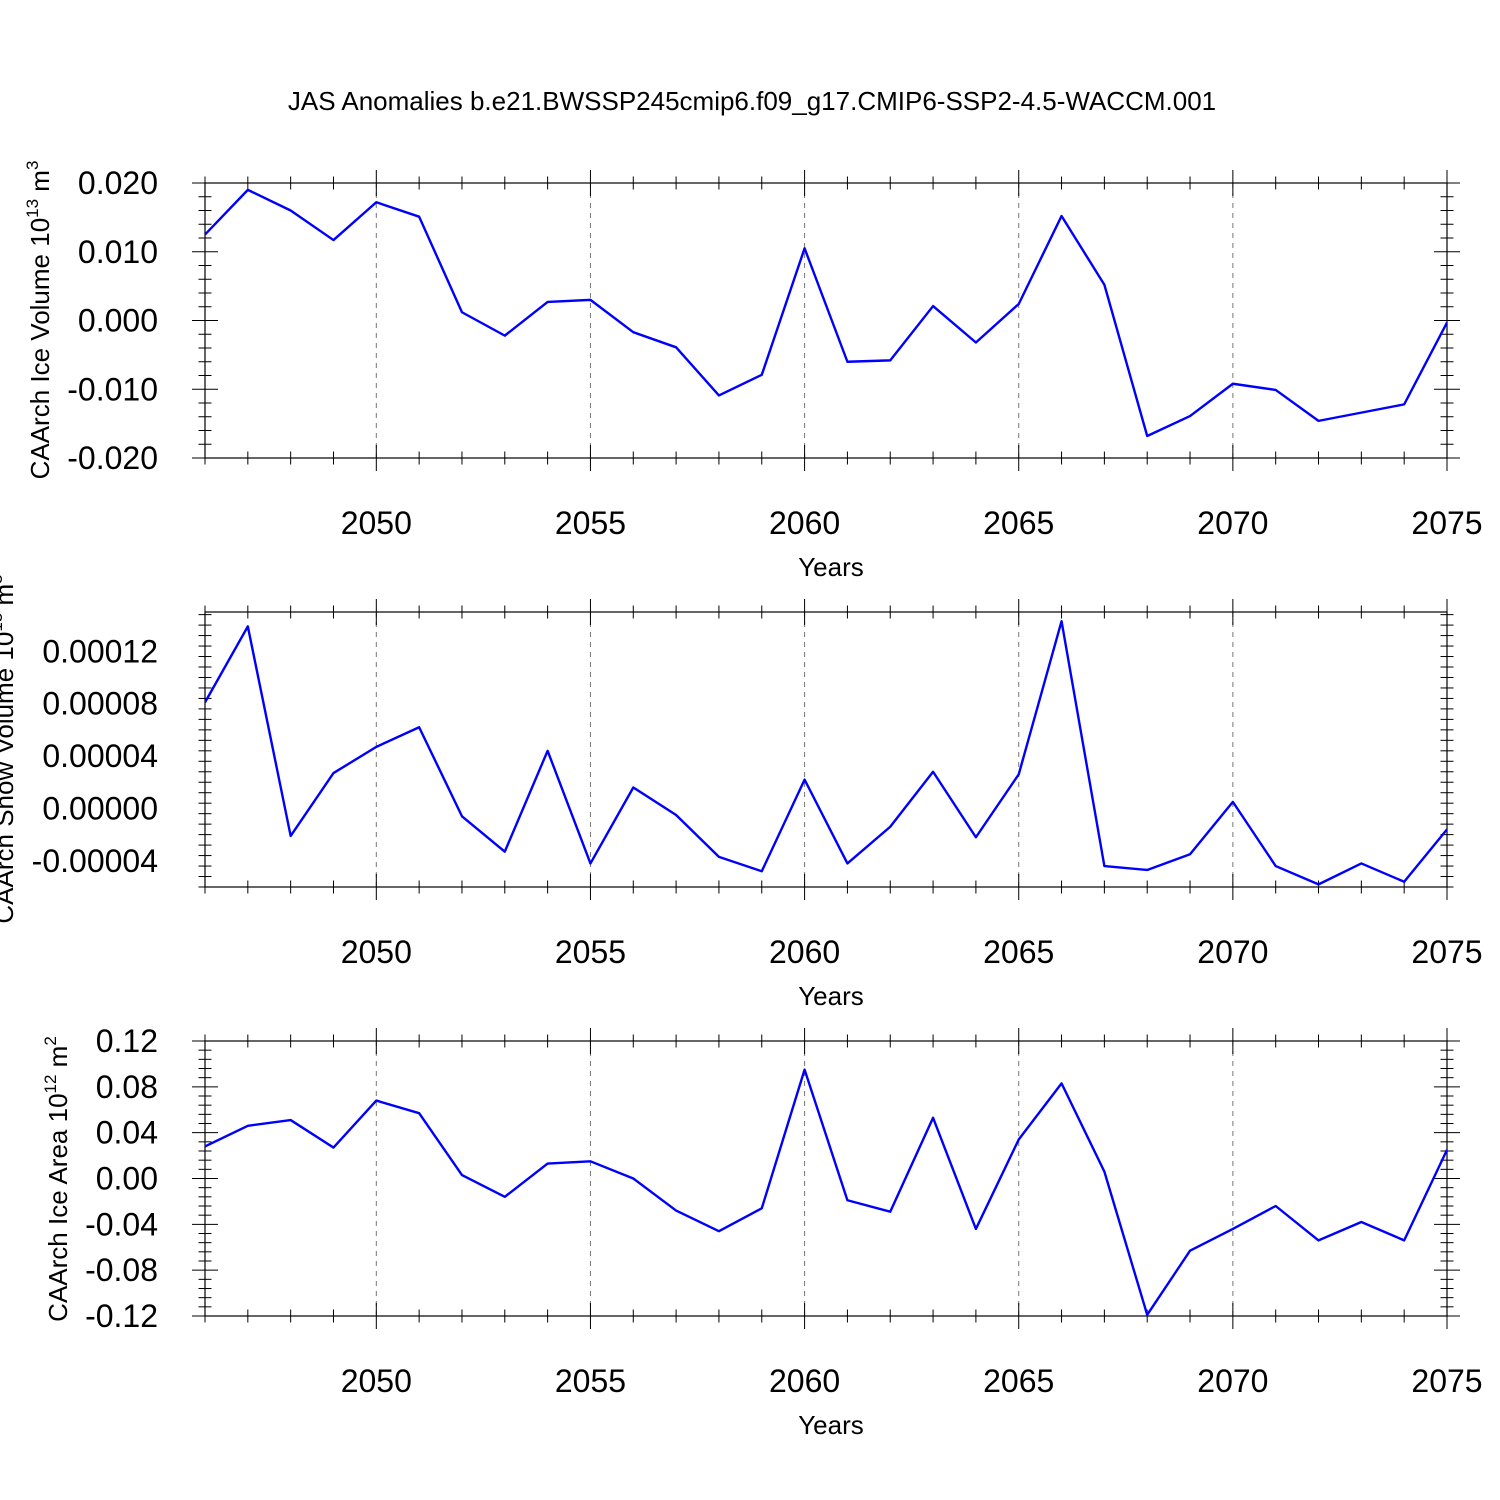 The height and width of the screenshot is (1500, 1500). I want to click on y-tick-label: 0.010, so click(118, 252).